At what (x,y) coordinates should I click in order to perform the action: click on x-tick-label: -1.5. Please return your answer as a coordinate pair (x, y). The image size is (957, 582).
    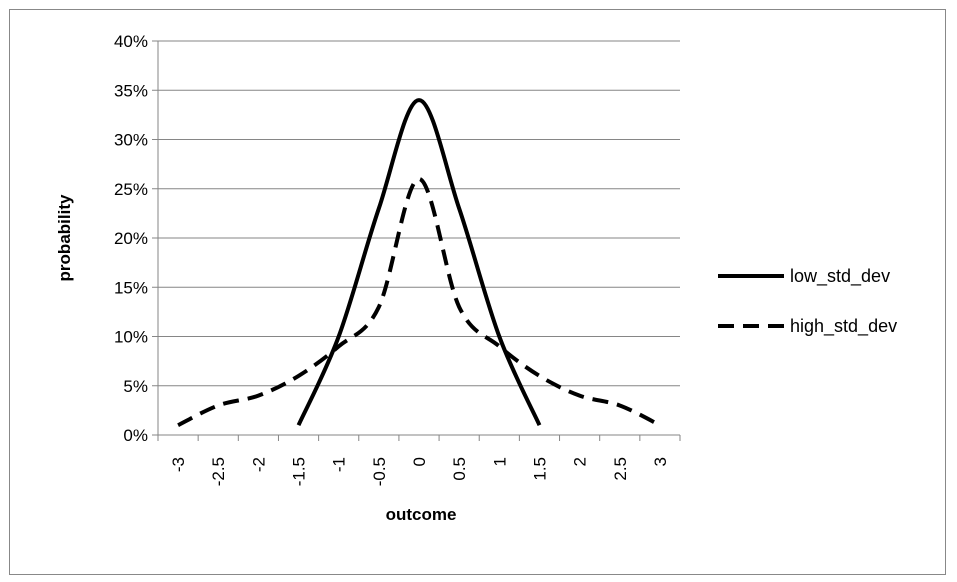
    Looking at the image, I should click on (299, 471).